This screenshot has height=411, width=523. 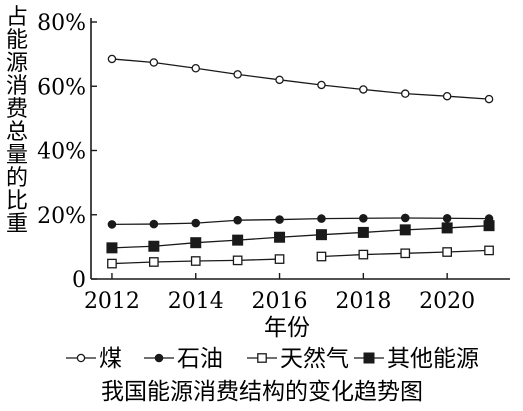 I want to click on y-ticks: 0 20% 40% 60% 80%, so click(x=67, y=152).